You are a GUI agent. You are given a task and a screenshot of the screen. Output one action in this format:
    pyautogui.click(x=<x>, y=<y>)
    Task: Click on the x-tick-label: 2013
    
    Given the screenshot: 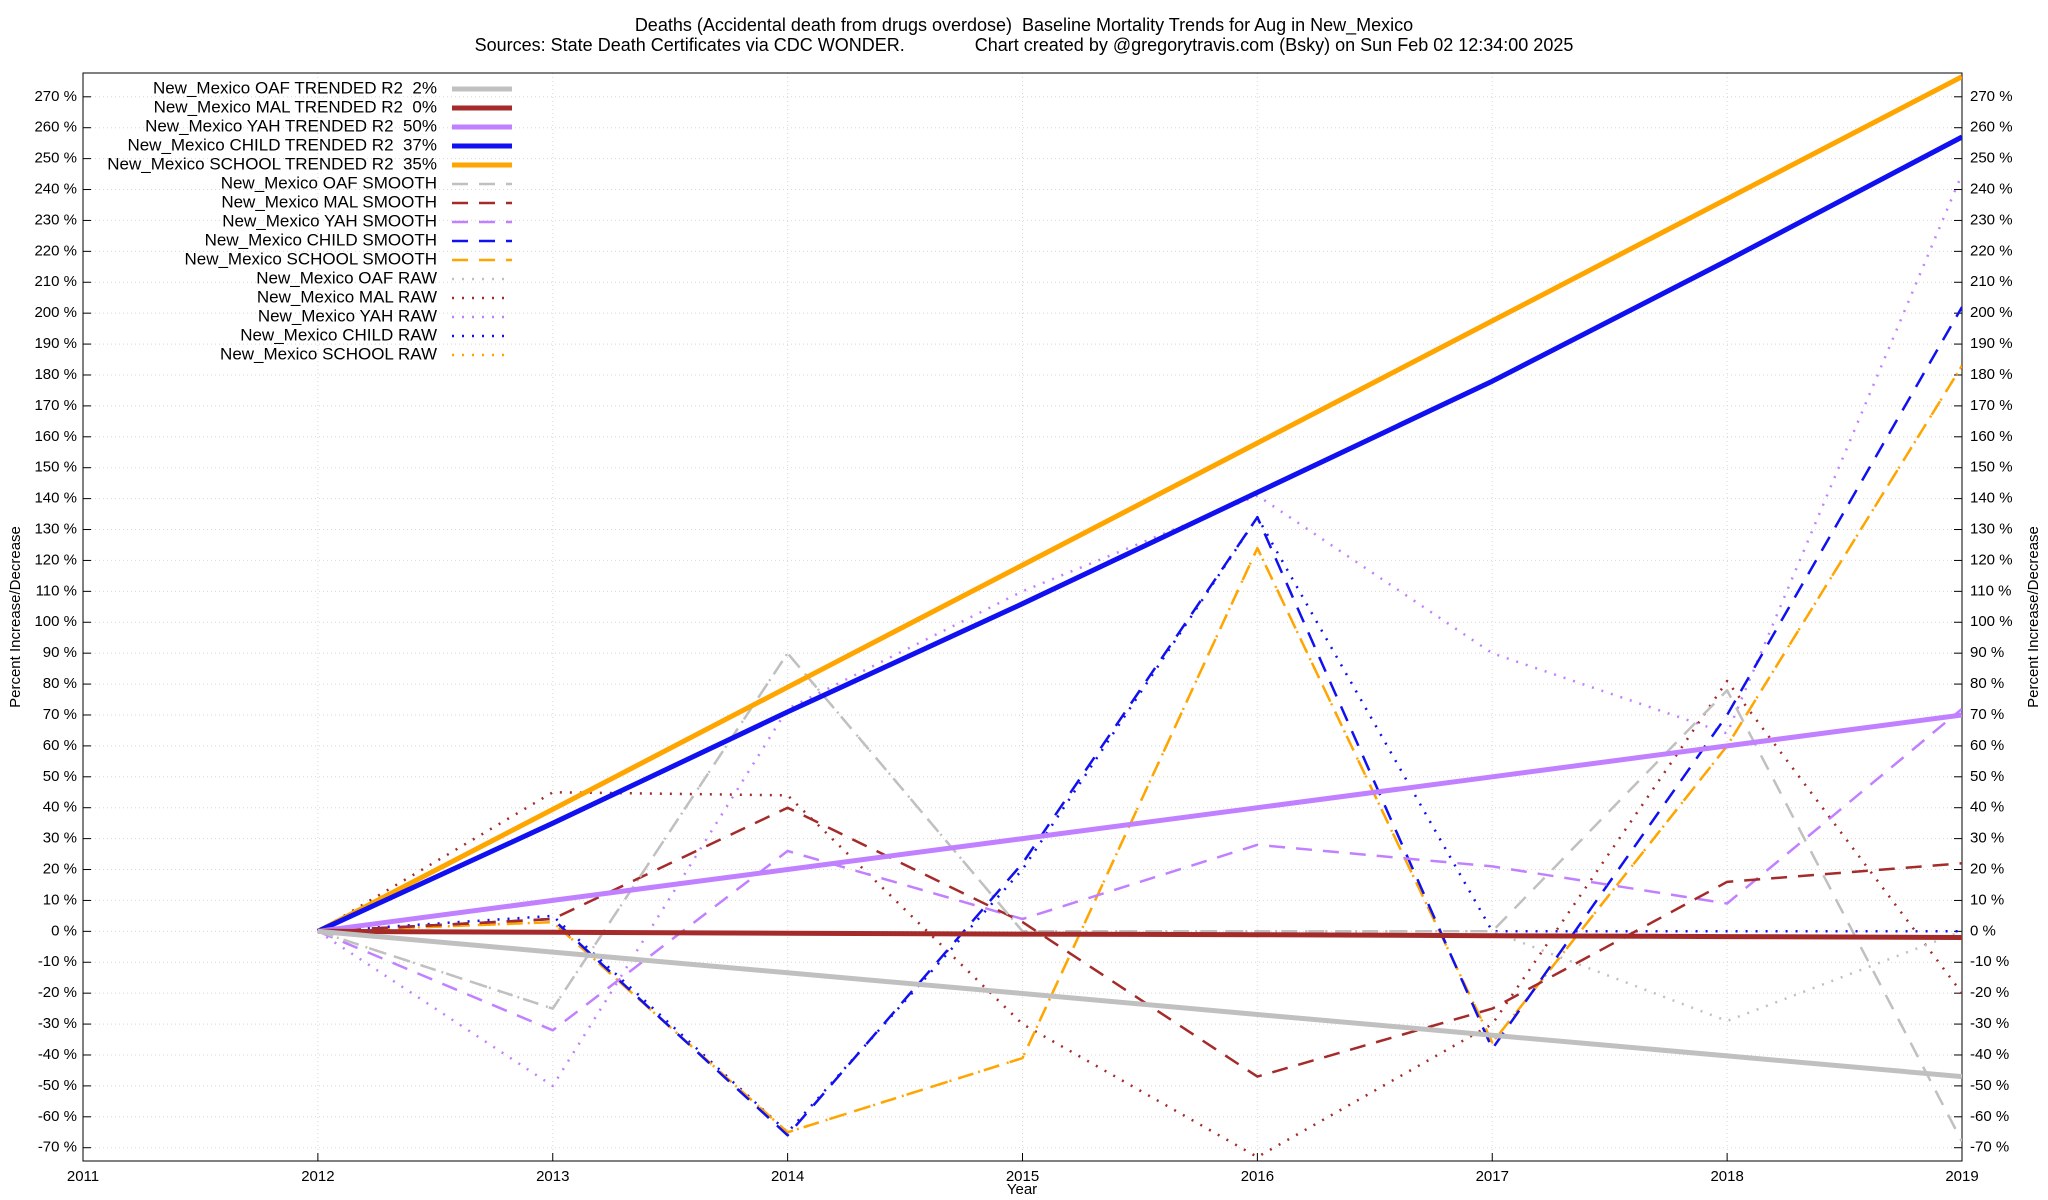 What is the action you would take?
    pyautogui.click(x=552, y=1176)
    